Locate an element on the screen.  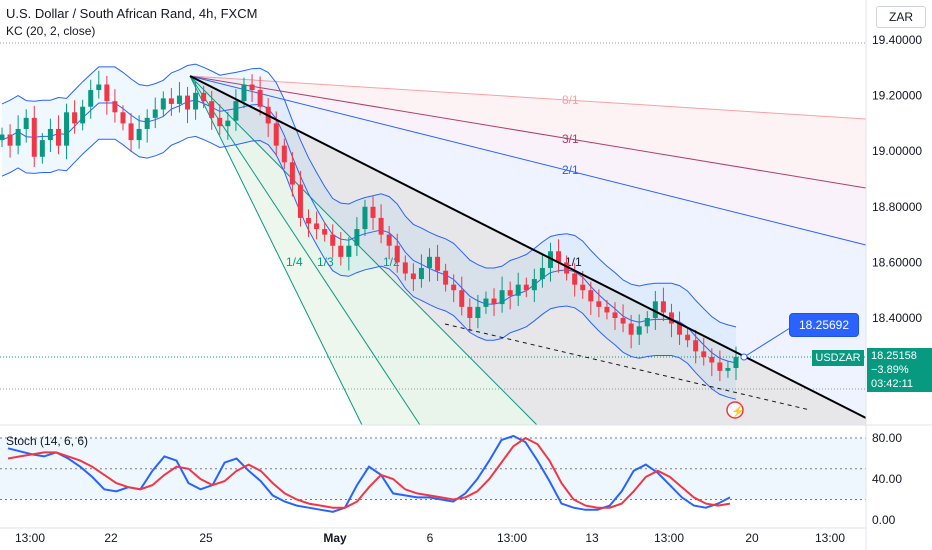
kc-indicator-label: KC (20, 2, close) is located at coordinates (51, 31).